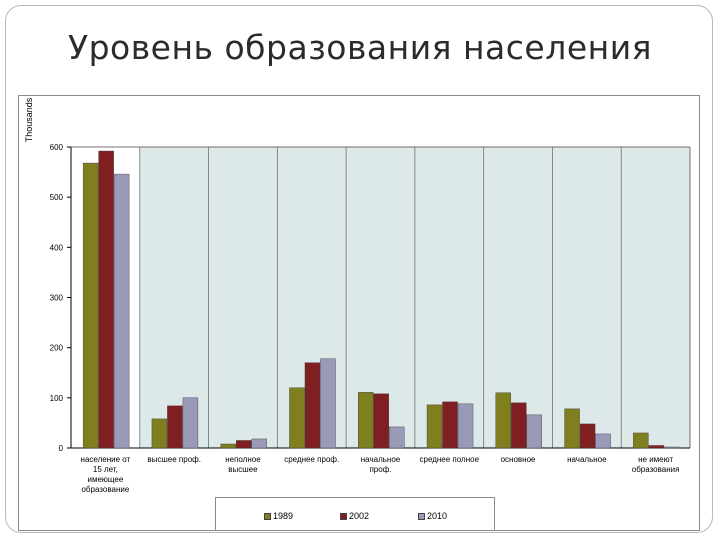 The height and width of the screenshot is (540, 720). What do you see at coordinates (57, 298) in the screenshot?
I see `y-tick-label: 300` at bounding box center [57, 298].